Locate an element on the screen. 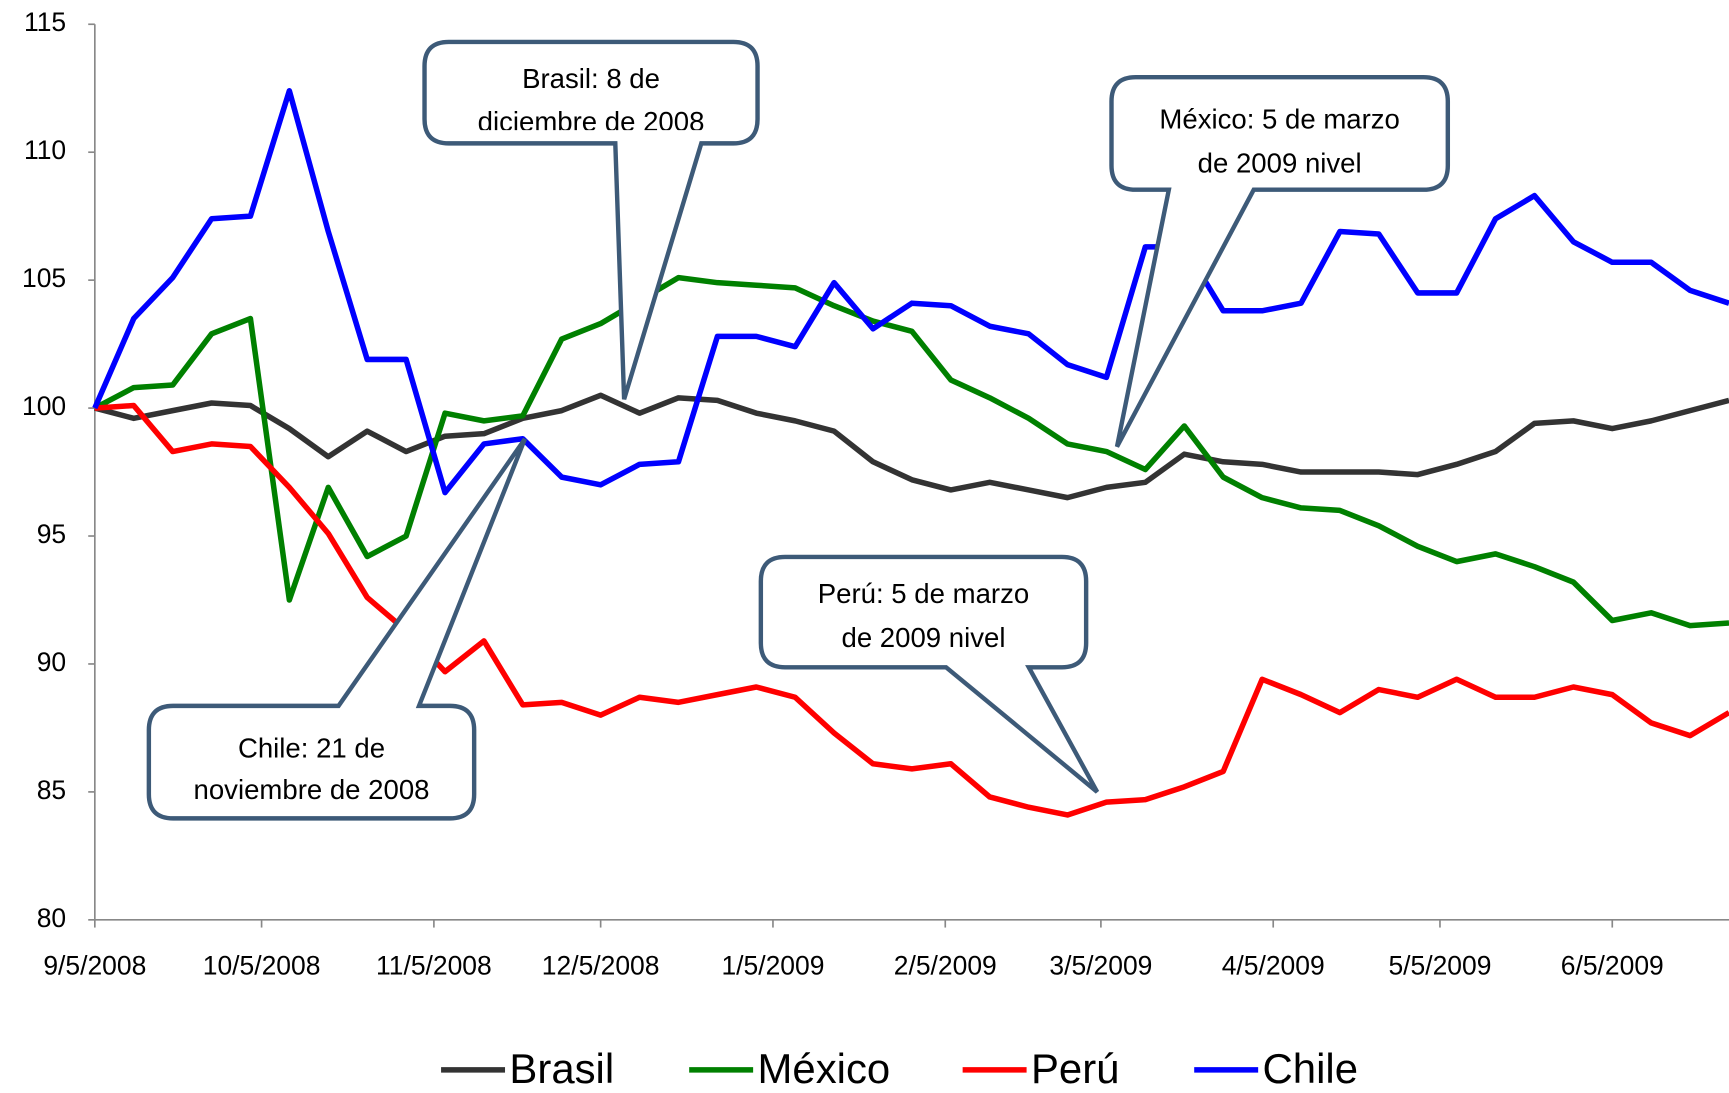  y-tick-label: 85 is located at coordinates (51, 790).